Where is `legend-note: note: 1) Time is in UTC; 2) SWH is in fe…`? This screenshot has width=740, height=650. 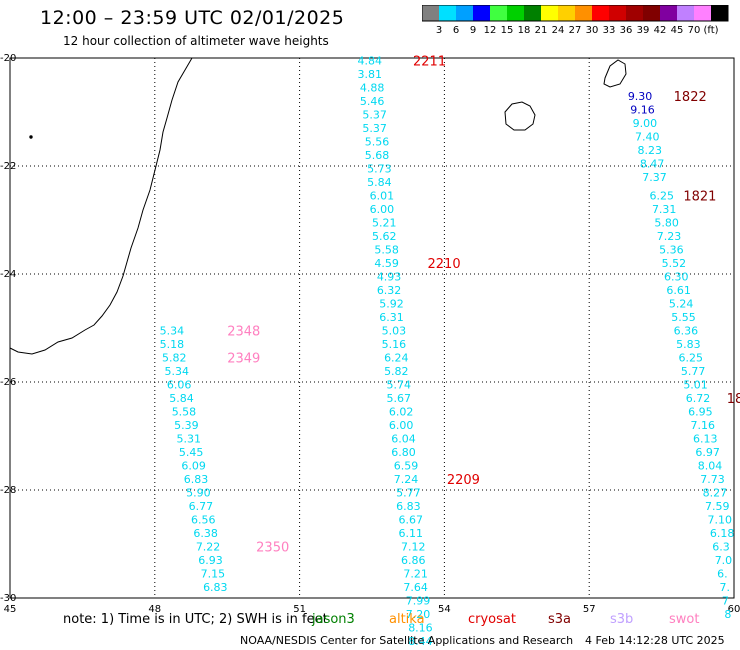 legend-note: note: 1) Time is in UTC; 2) SWH is in fe… is located at coordinates (195, 619).